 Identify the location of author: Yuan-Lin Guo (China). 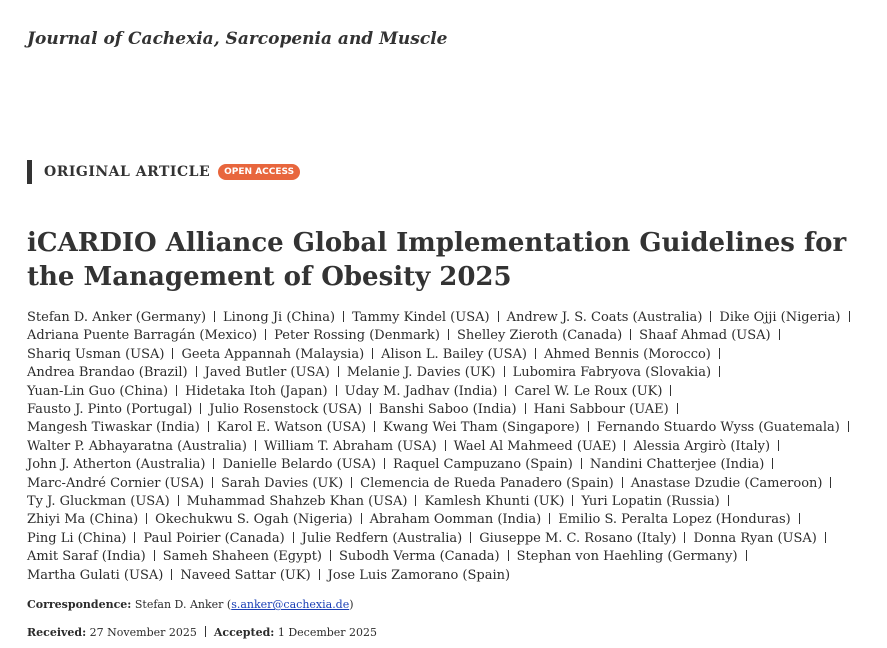
(98, 391).